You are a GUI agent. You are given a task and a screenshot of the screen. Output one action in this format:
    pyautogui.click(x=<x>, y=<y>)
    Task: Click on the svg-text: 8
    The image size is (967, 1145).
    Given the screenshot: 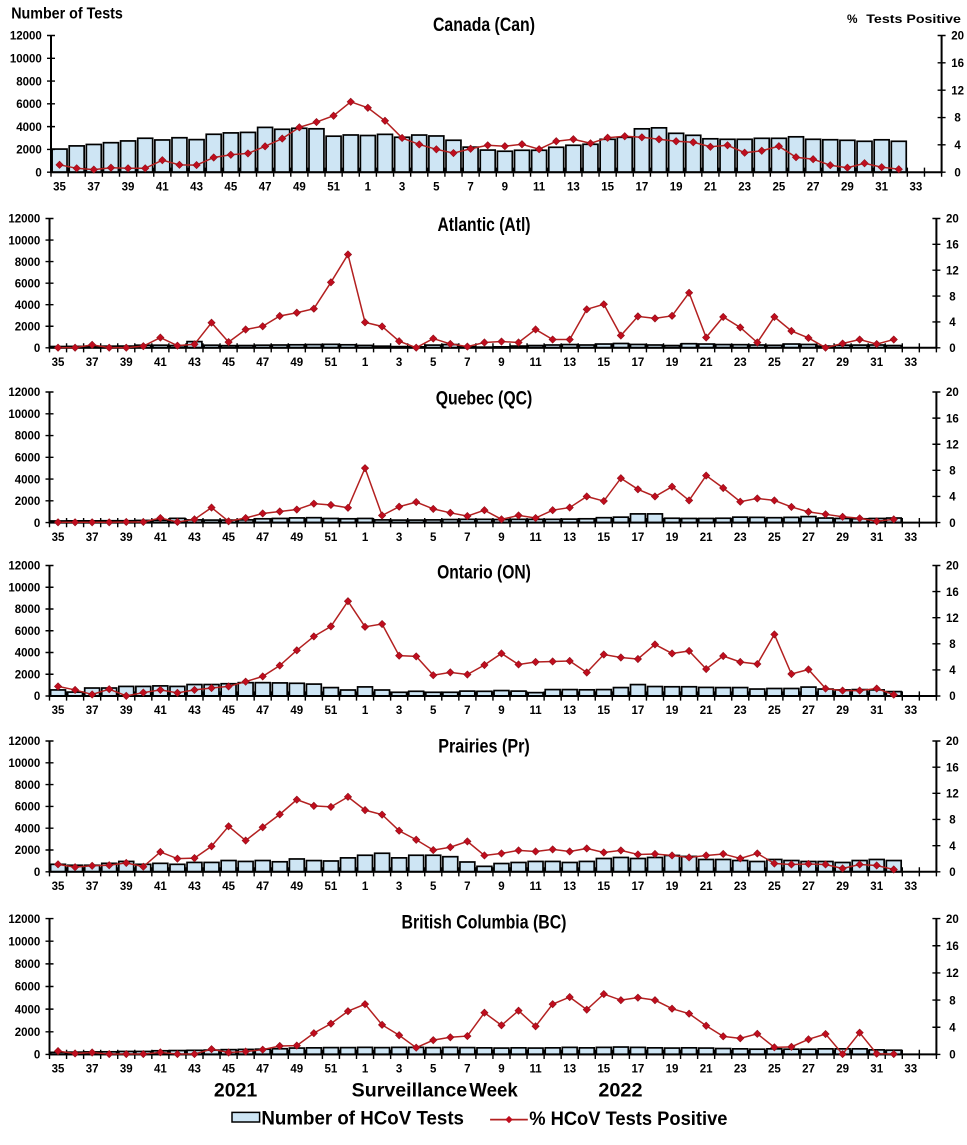 What is the action you would take?
    pyautogui.click(x=952, y=821)
    